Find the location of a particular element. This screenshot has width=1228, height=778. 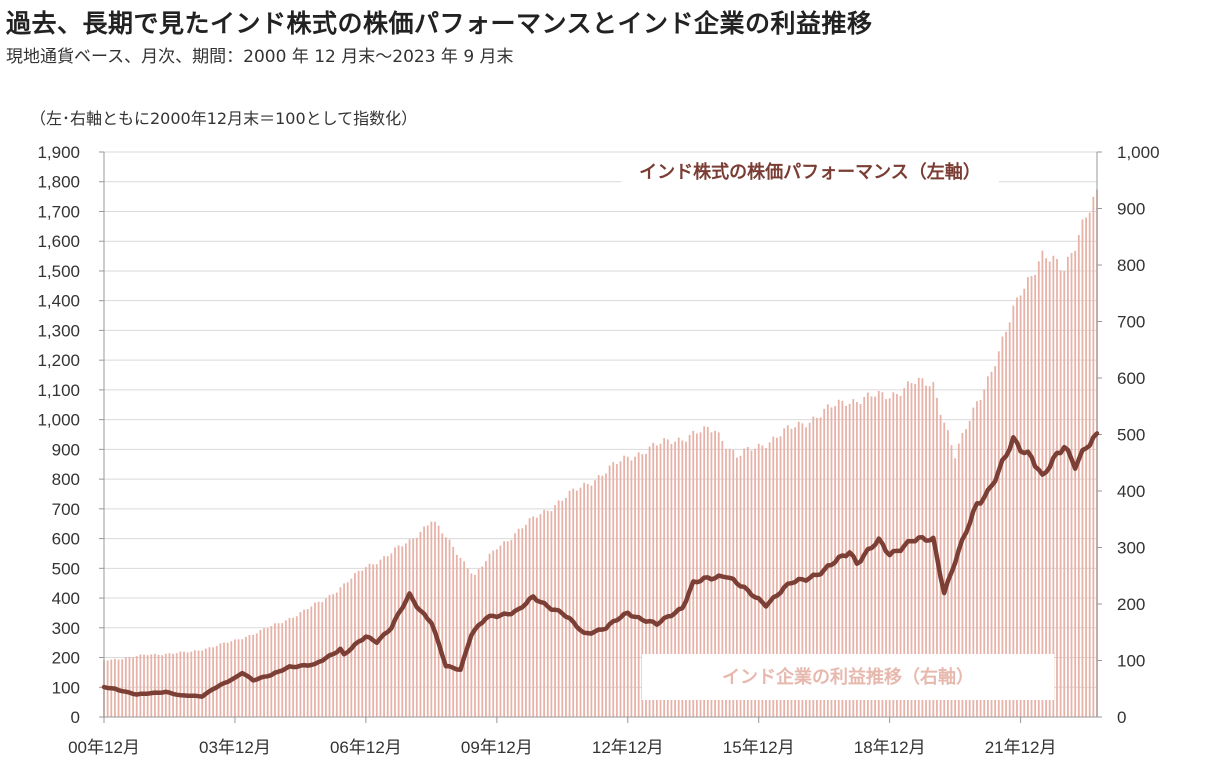

x-tick-label: 09年12月 is located at coordinates (497, 747).